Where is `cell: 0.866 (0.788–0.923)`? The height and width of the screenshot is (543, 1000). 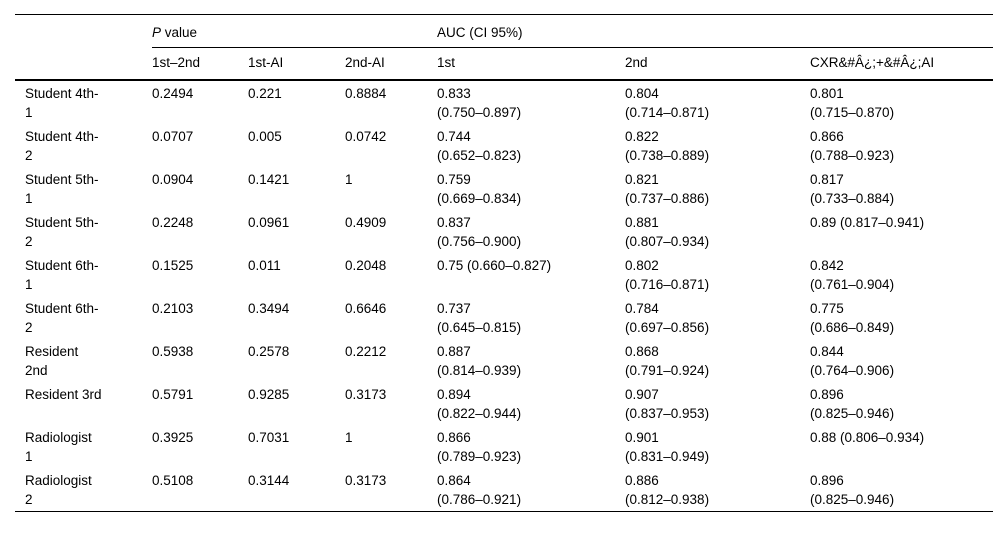
cell: 0.866 (0.788–0.923) is located at coordinates (852, 146).